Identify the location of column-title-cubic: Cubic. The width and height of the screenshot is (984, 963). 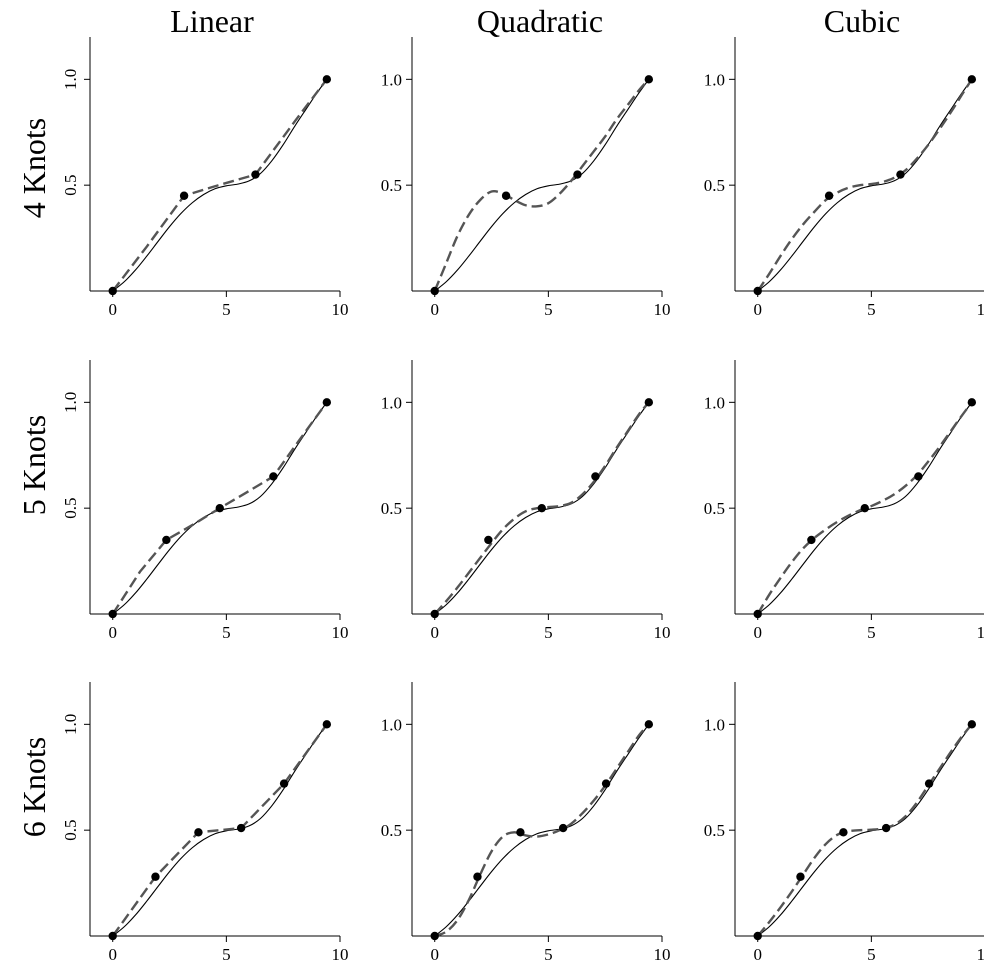
(862, 21).